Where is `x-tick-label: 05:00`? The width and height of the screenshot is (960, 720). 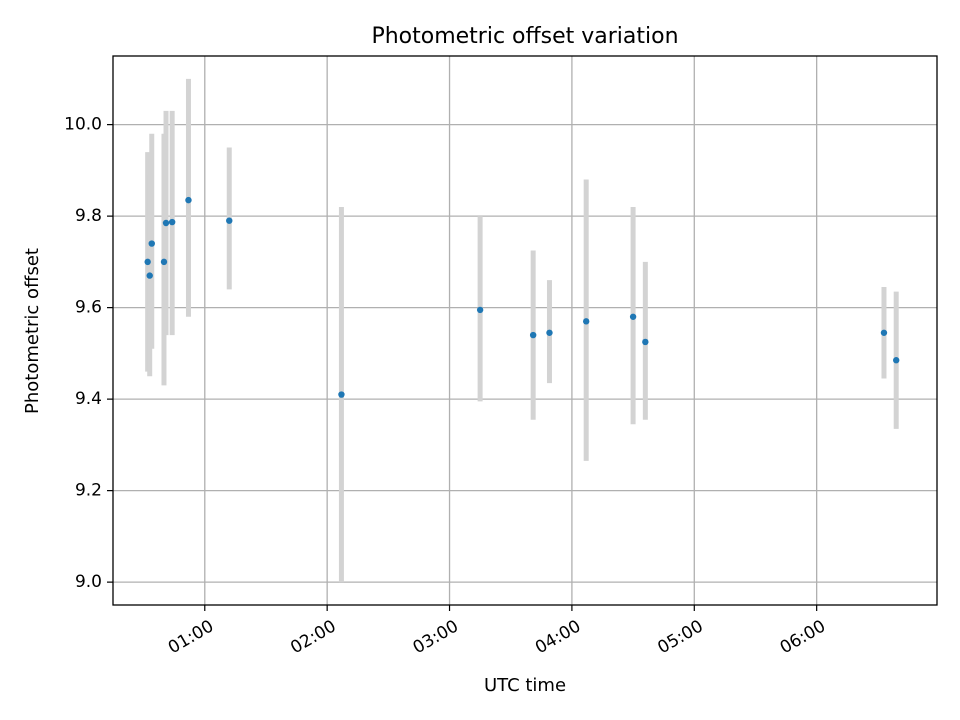
x-tick-label: 05:00 is located at coordinates (680, 637).